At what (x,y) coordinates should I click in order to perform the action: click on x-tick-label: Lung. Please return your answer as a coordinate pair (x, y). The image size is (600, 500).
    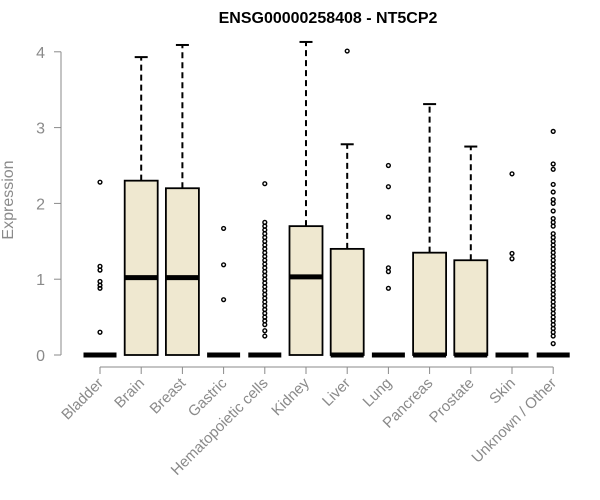
    Looking at the image, I should click on (378, 393).